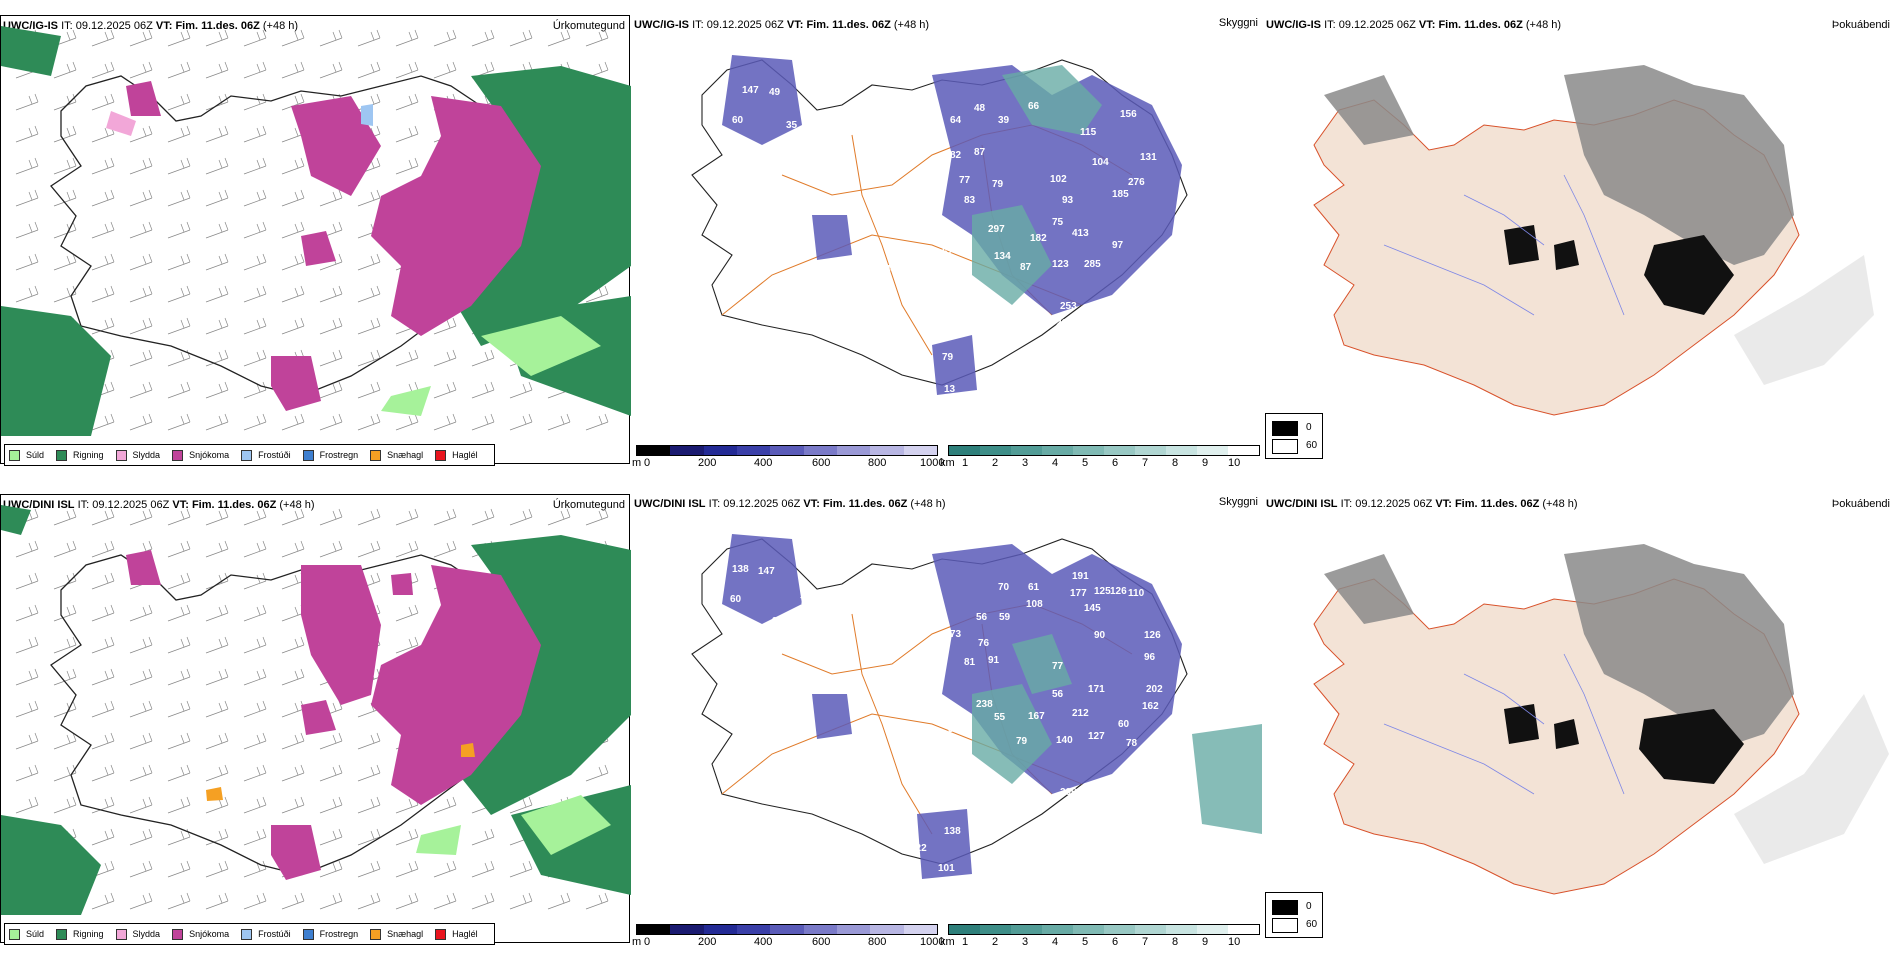  Describe the element at coordinates (1234, 463) in the screenshot. I see `tick: 10` at that location.